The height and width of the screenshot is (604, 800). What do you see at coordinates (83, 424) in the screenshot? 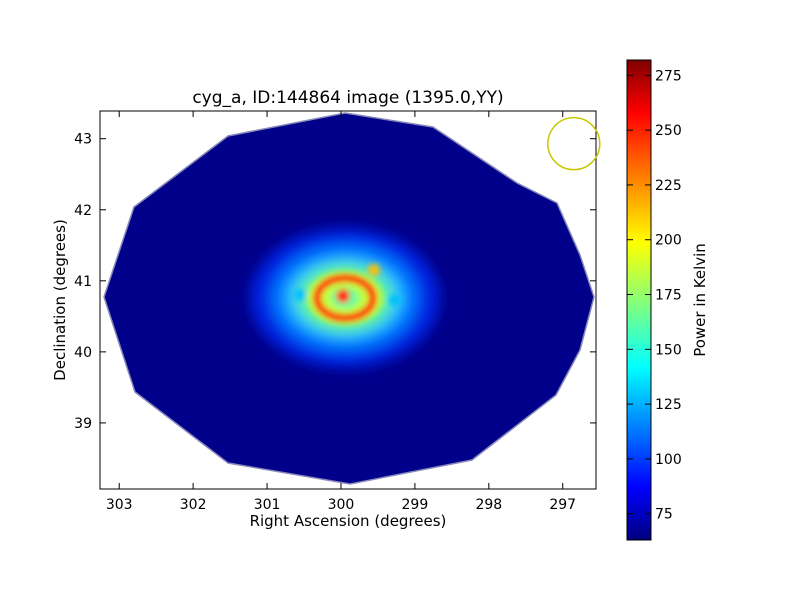
I see `y-tick-label: 39` at bounding box center [83, 424].